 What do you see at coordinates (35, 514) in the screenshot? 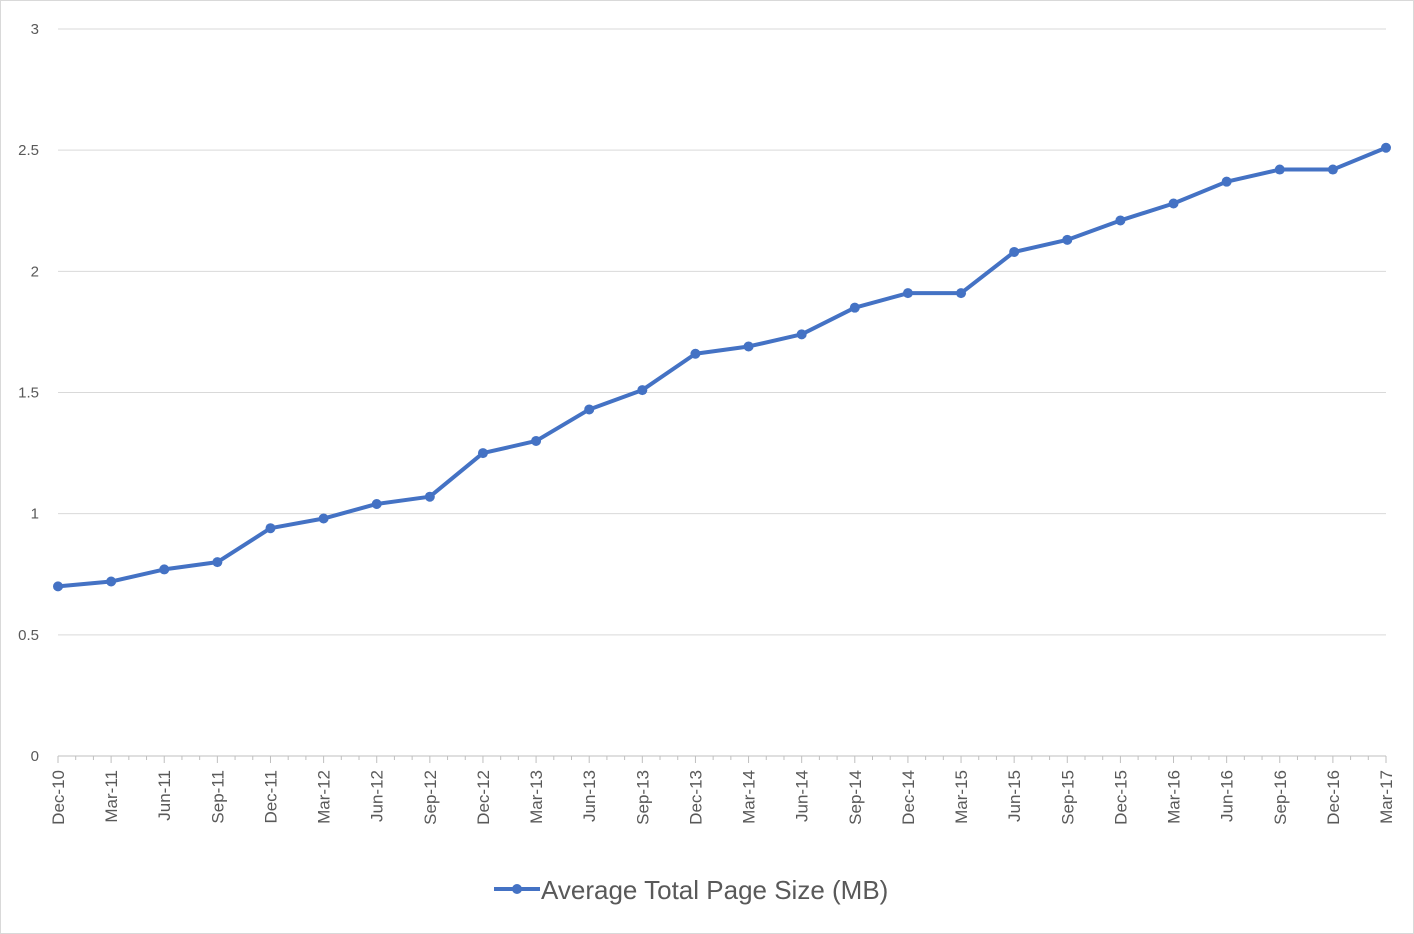
I see `y-tick-label: 1` at bounding box center [35, 514].